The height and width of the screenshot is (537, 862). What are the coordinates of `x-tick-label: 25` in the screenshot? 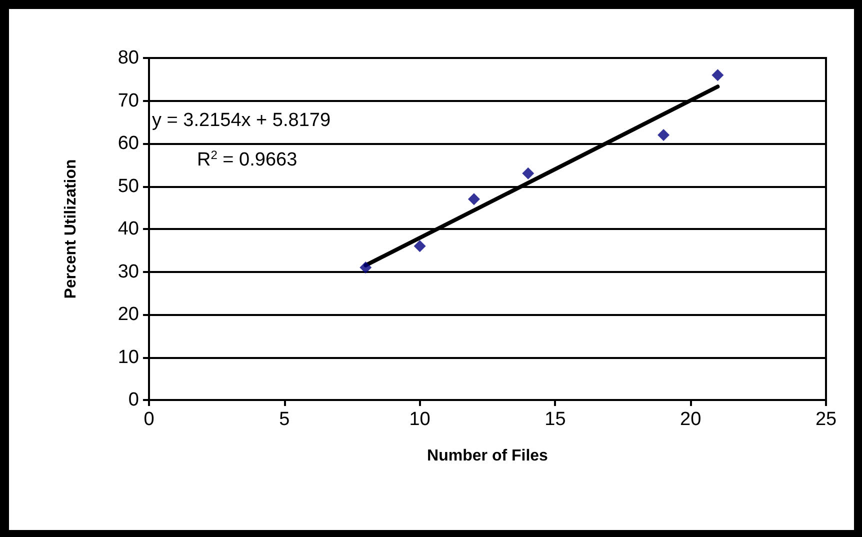 It's located at (826, 419).